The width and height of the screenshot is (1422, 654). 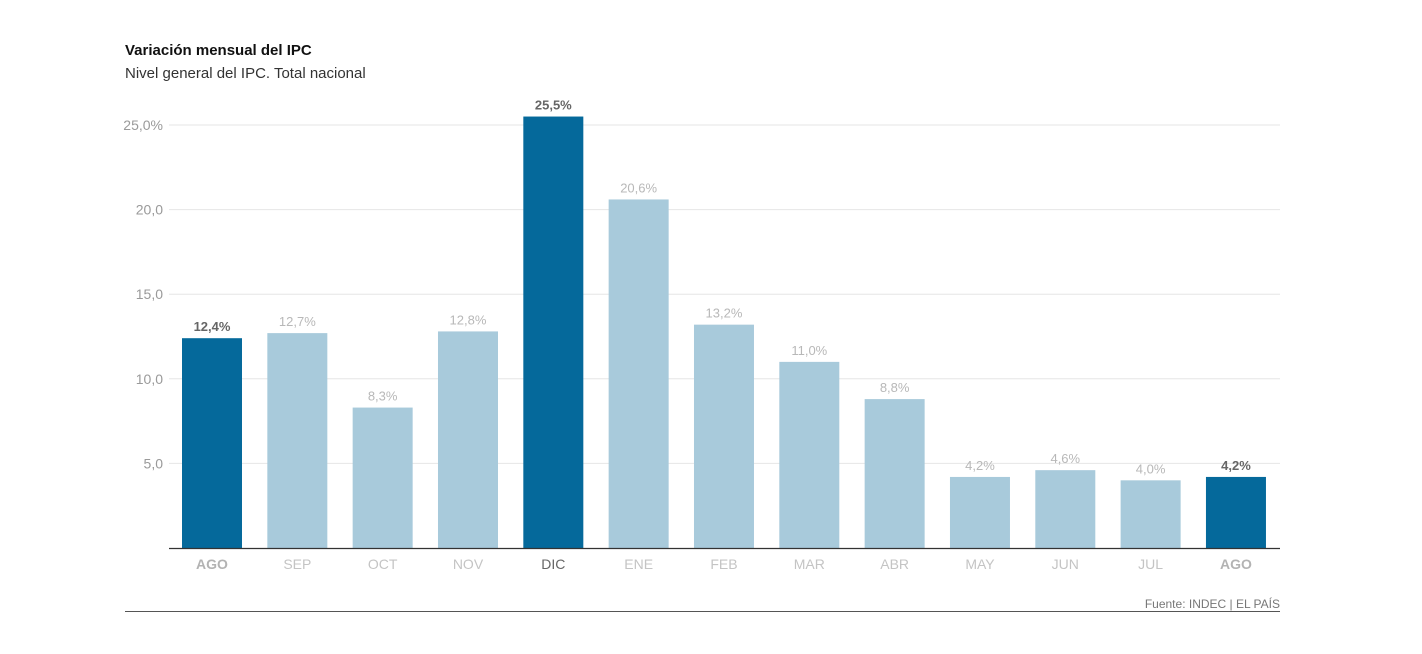 What do you see at coordinates (809, 454) in the screenshot?
I see `bar-mar` at bounding box center [809, 454].